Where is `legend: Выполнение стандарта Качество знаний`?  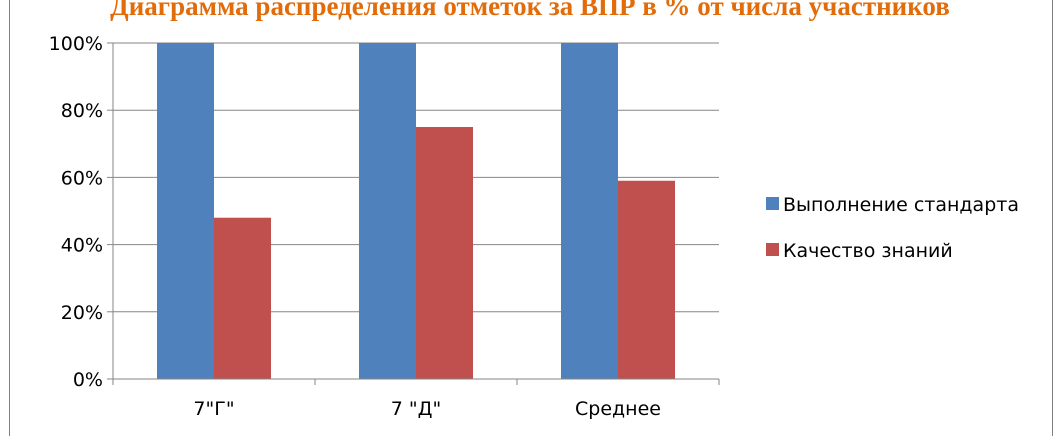 legend: Выполнение стандарта Качество знаний is located at coordinates (892, 228).